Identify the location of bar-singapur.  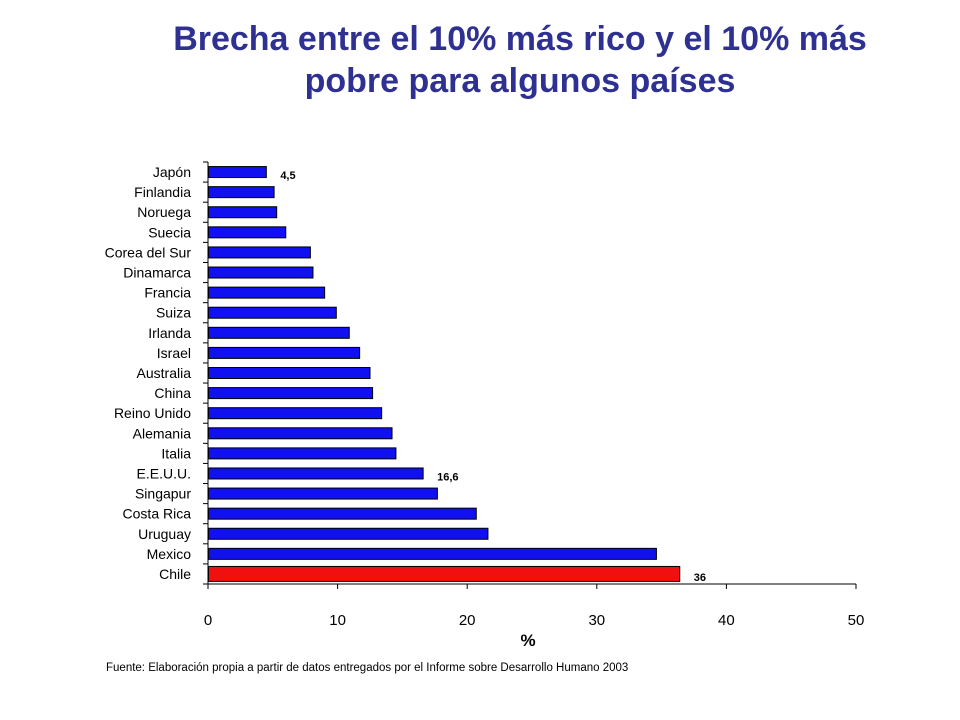
(323, 493).